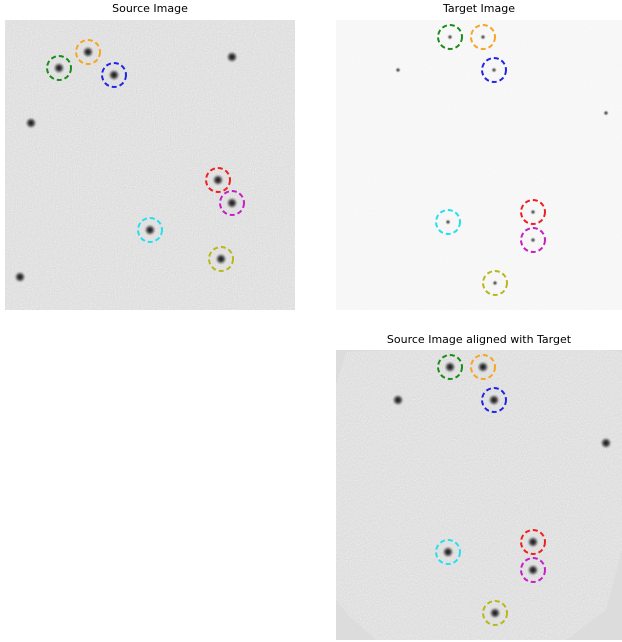 Image resolution: width=622 pixels, height=642 pixels. What do you see at coordinates (479, 339) in the screenshot?
I see `aligned-image-title: Source Image aligned with Target` at bounding box center [479, 339].